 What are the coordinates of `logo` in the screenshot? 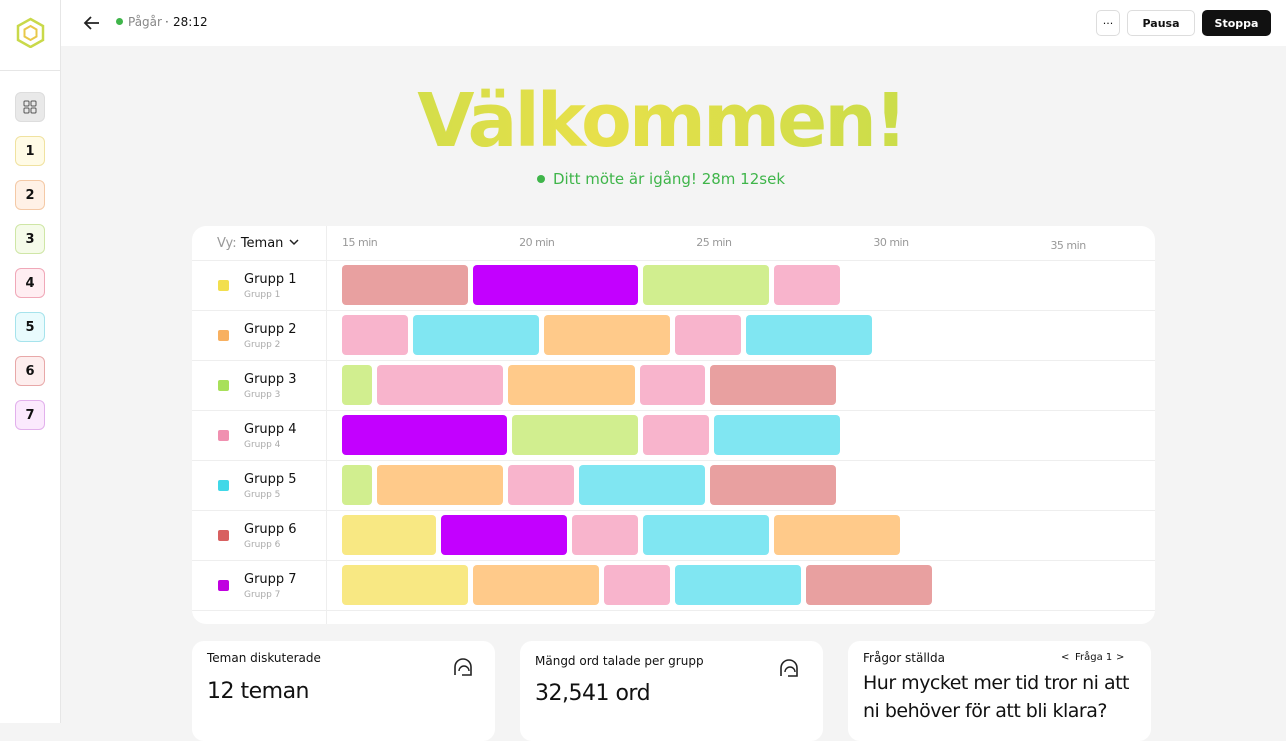 It's located at (30, 32).